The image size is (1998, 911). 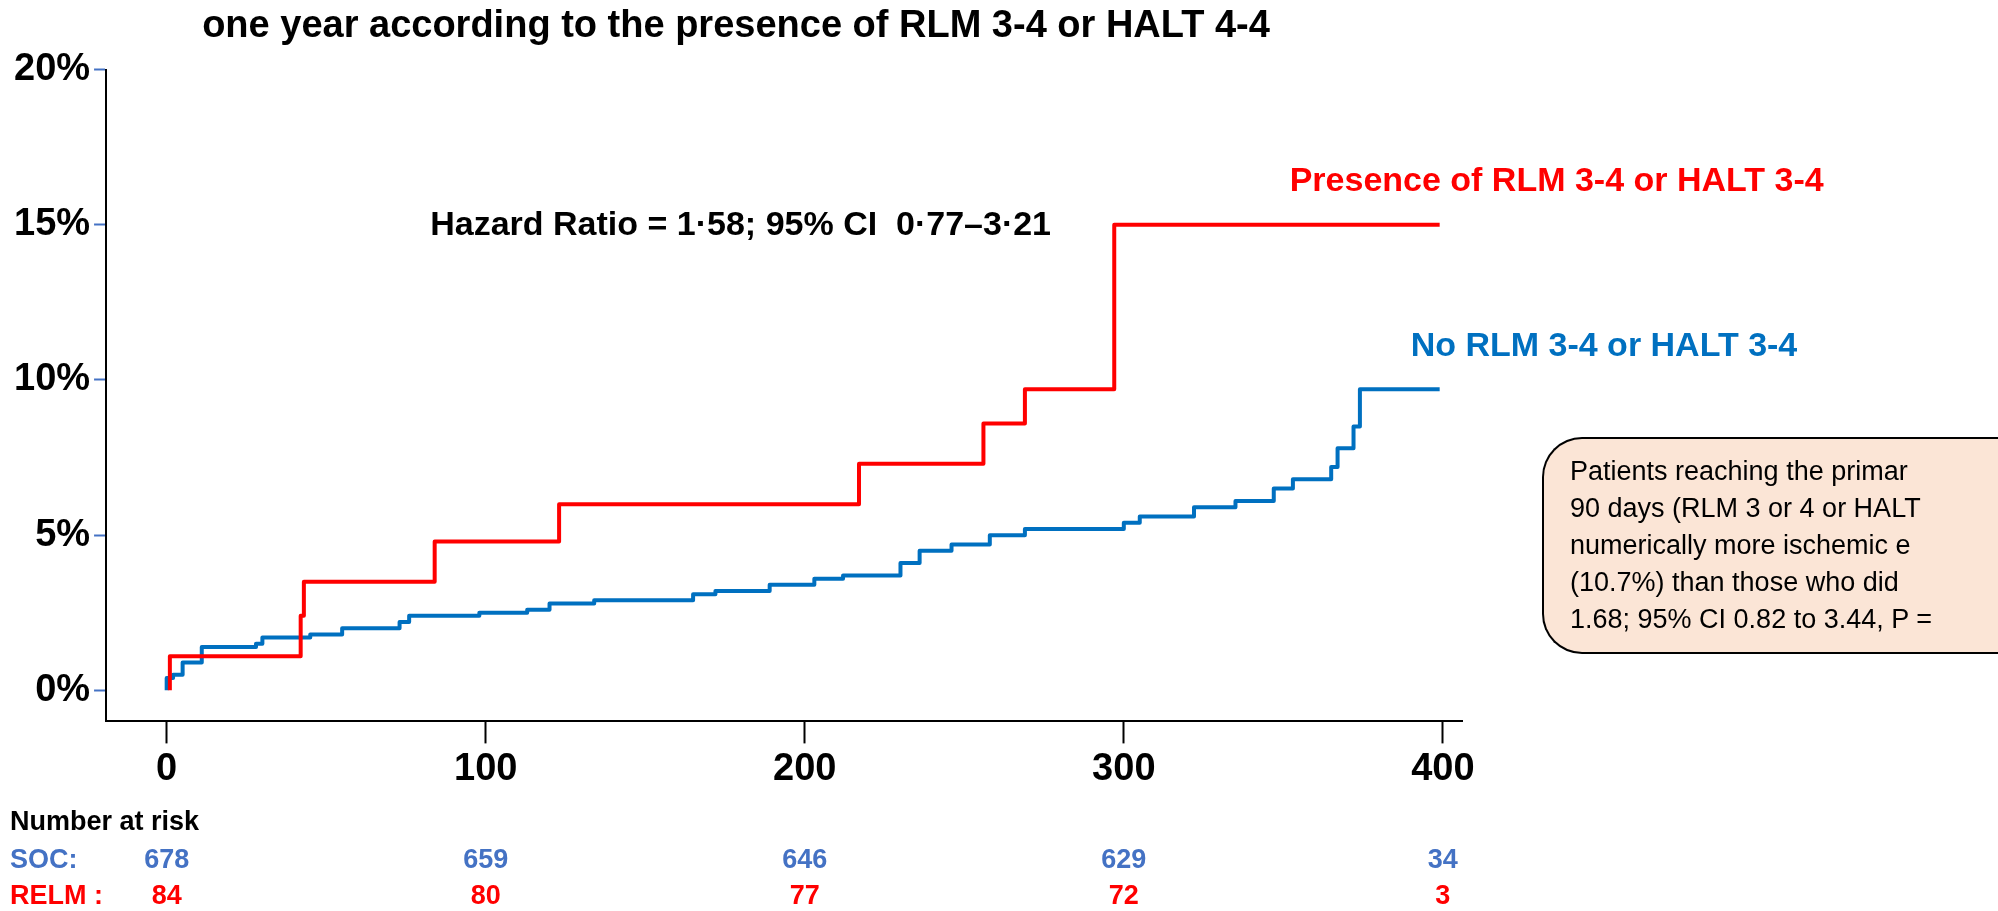 I want to click on text: 80, so click(x=485, y=895).